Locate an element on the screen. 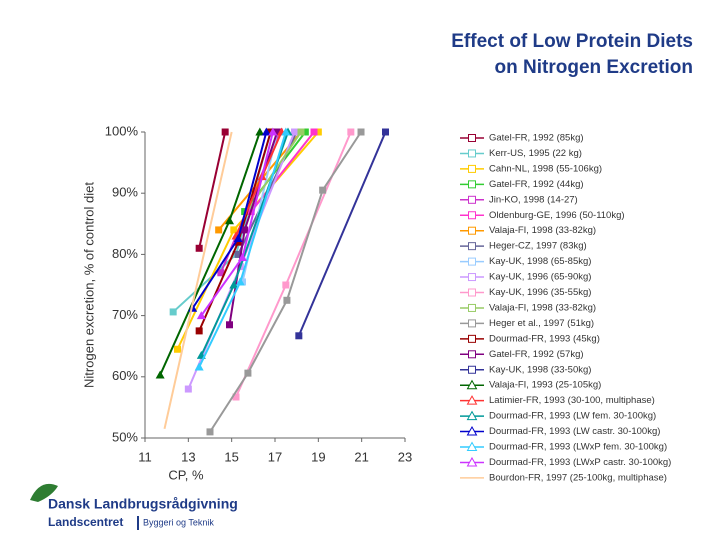  legend-label: Latimier-FR, 1993 (30-100, multiphase) is located at coordinates (572, 400).